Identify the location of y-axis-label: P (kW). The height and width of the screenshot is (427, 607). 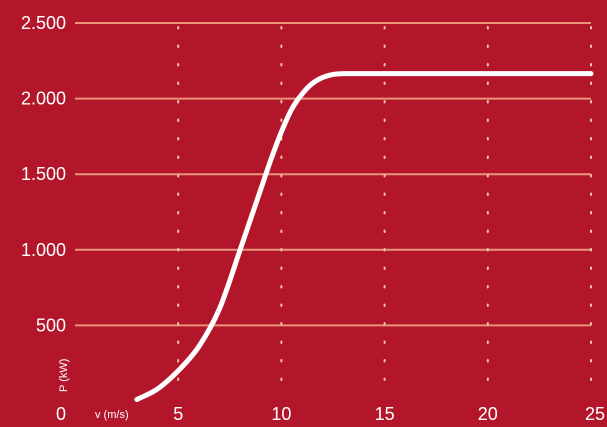
(64, 375).